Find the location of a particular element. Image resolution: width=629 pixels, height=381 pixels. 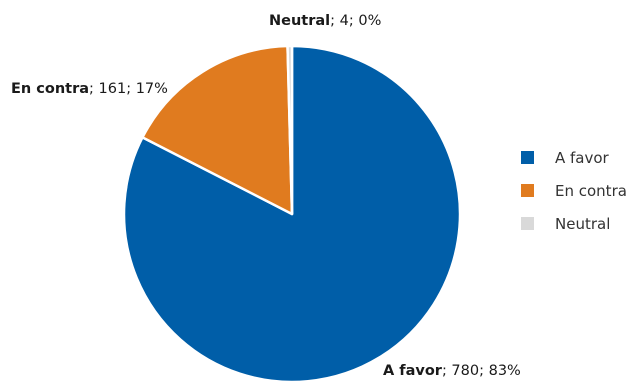

data-label-a-favor-values: ; 780; 83% is located at coordinates (481, 371).